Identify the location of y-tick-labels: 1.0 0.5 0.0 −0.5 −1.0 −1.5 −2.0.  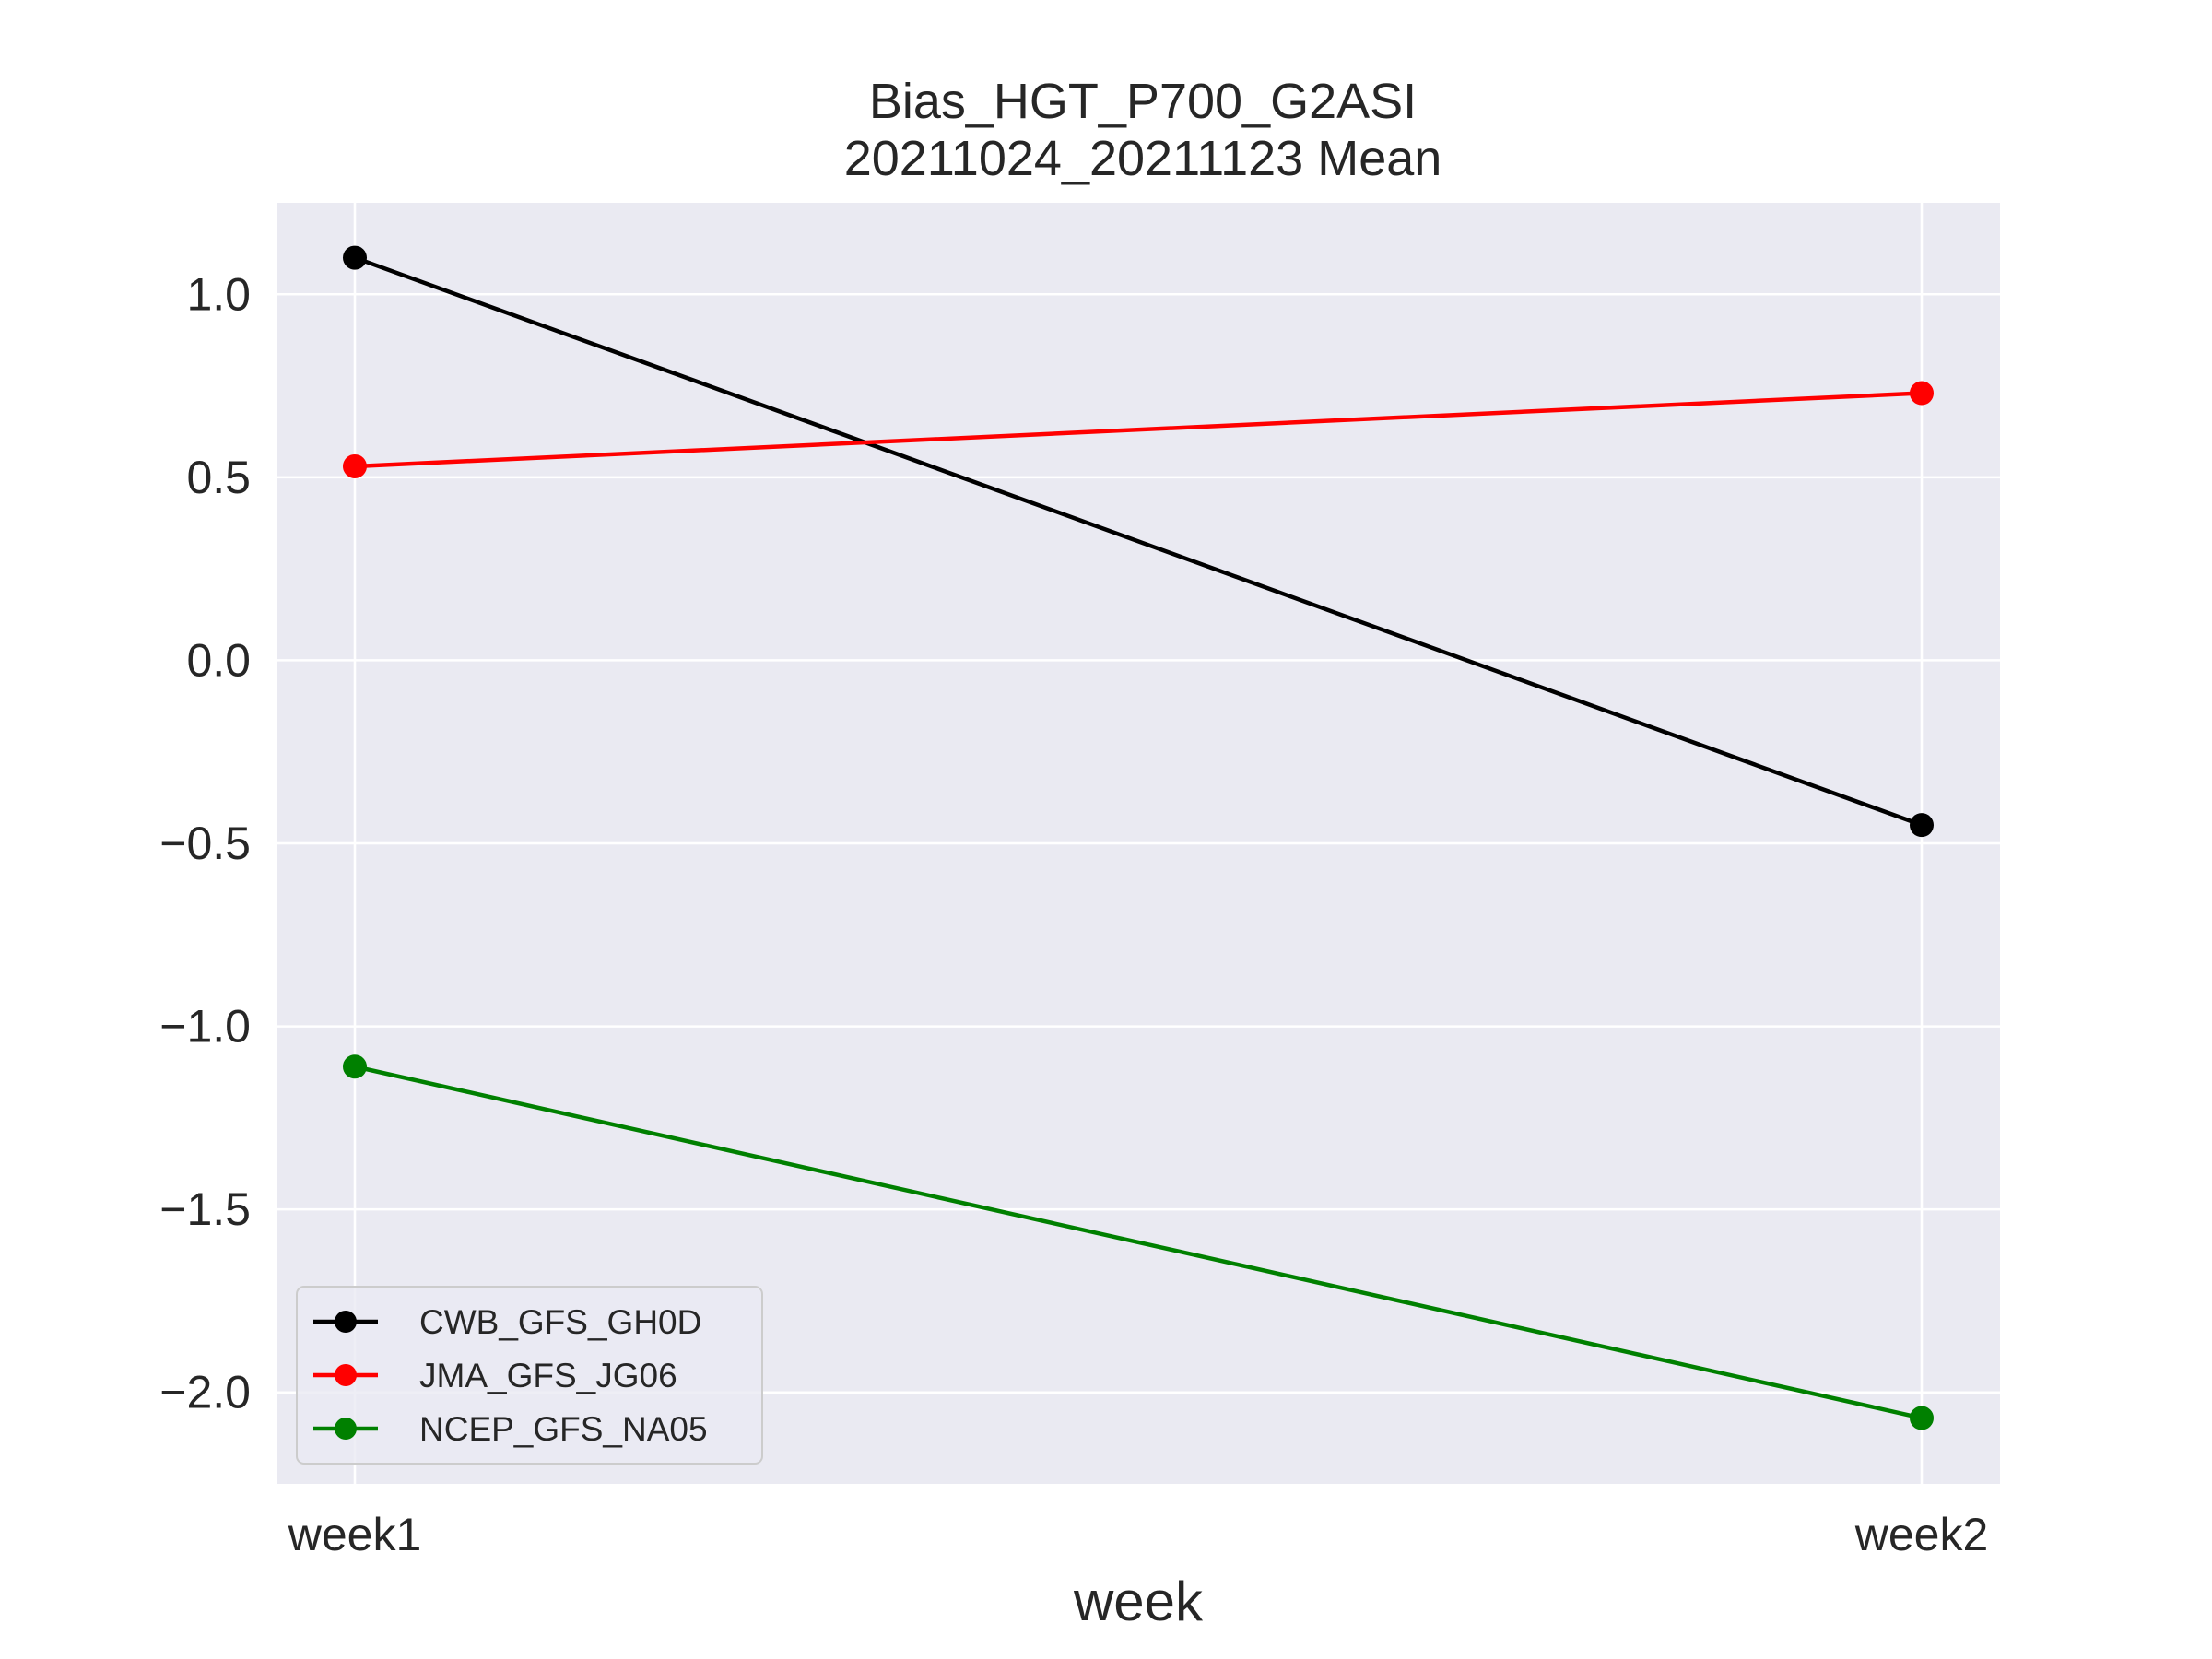
(205, 843).